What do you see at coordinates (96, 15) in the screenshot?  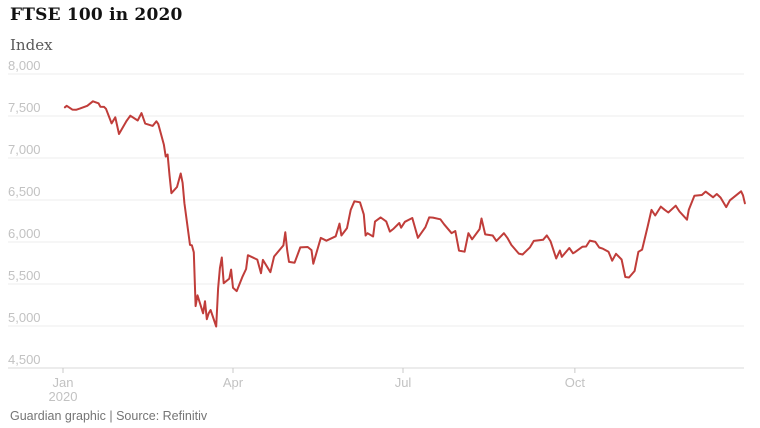 I see `chart-title: FTSE 100 in 2020` at bounding box center [96, 15].